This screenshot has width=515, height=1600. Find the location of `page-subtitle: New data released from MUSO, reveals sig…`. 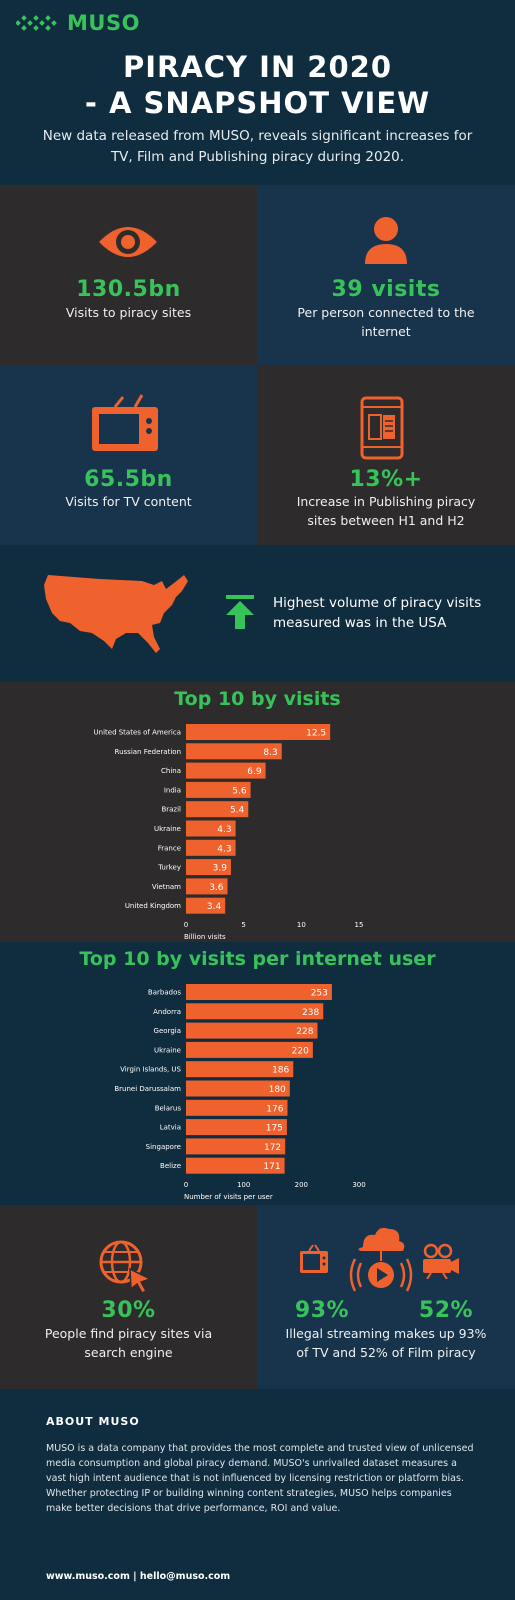

page-subtitle: New data released from MUSO, reveals sig… is located at coordinates (257, 146).